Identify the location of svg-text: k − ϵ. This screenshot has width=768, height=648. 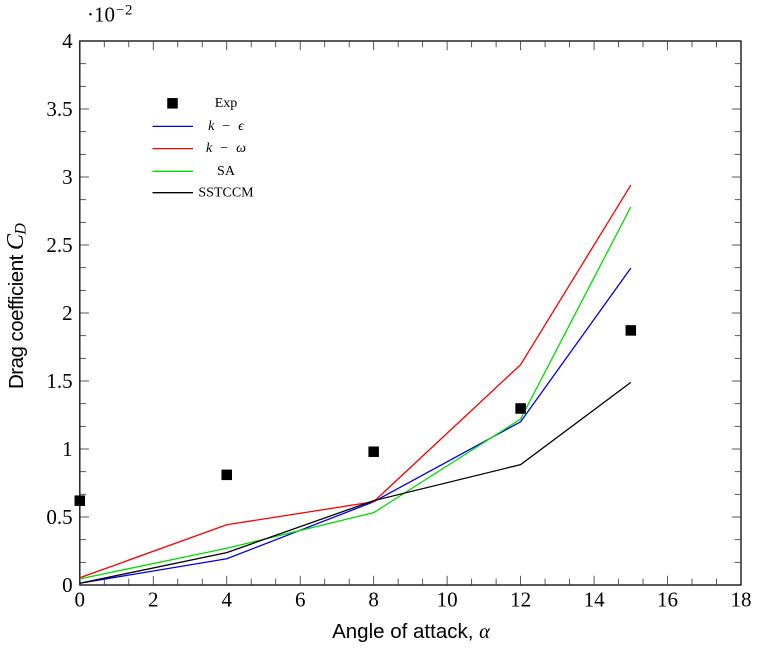
(226, 126).